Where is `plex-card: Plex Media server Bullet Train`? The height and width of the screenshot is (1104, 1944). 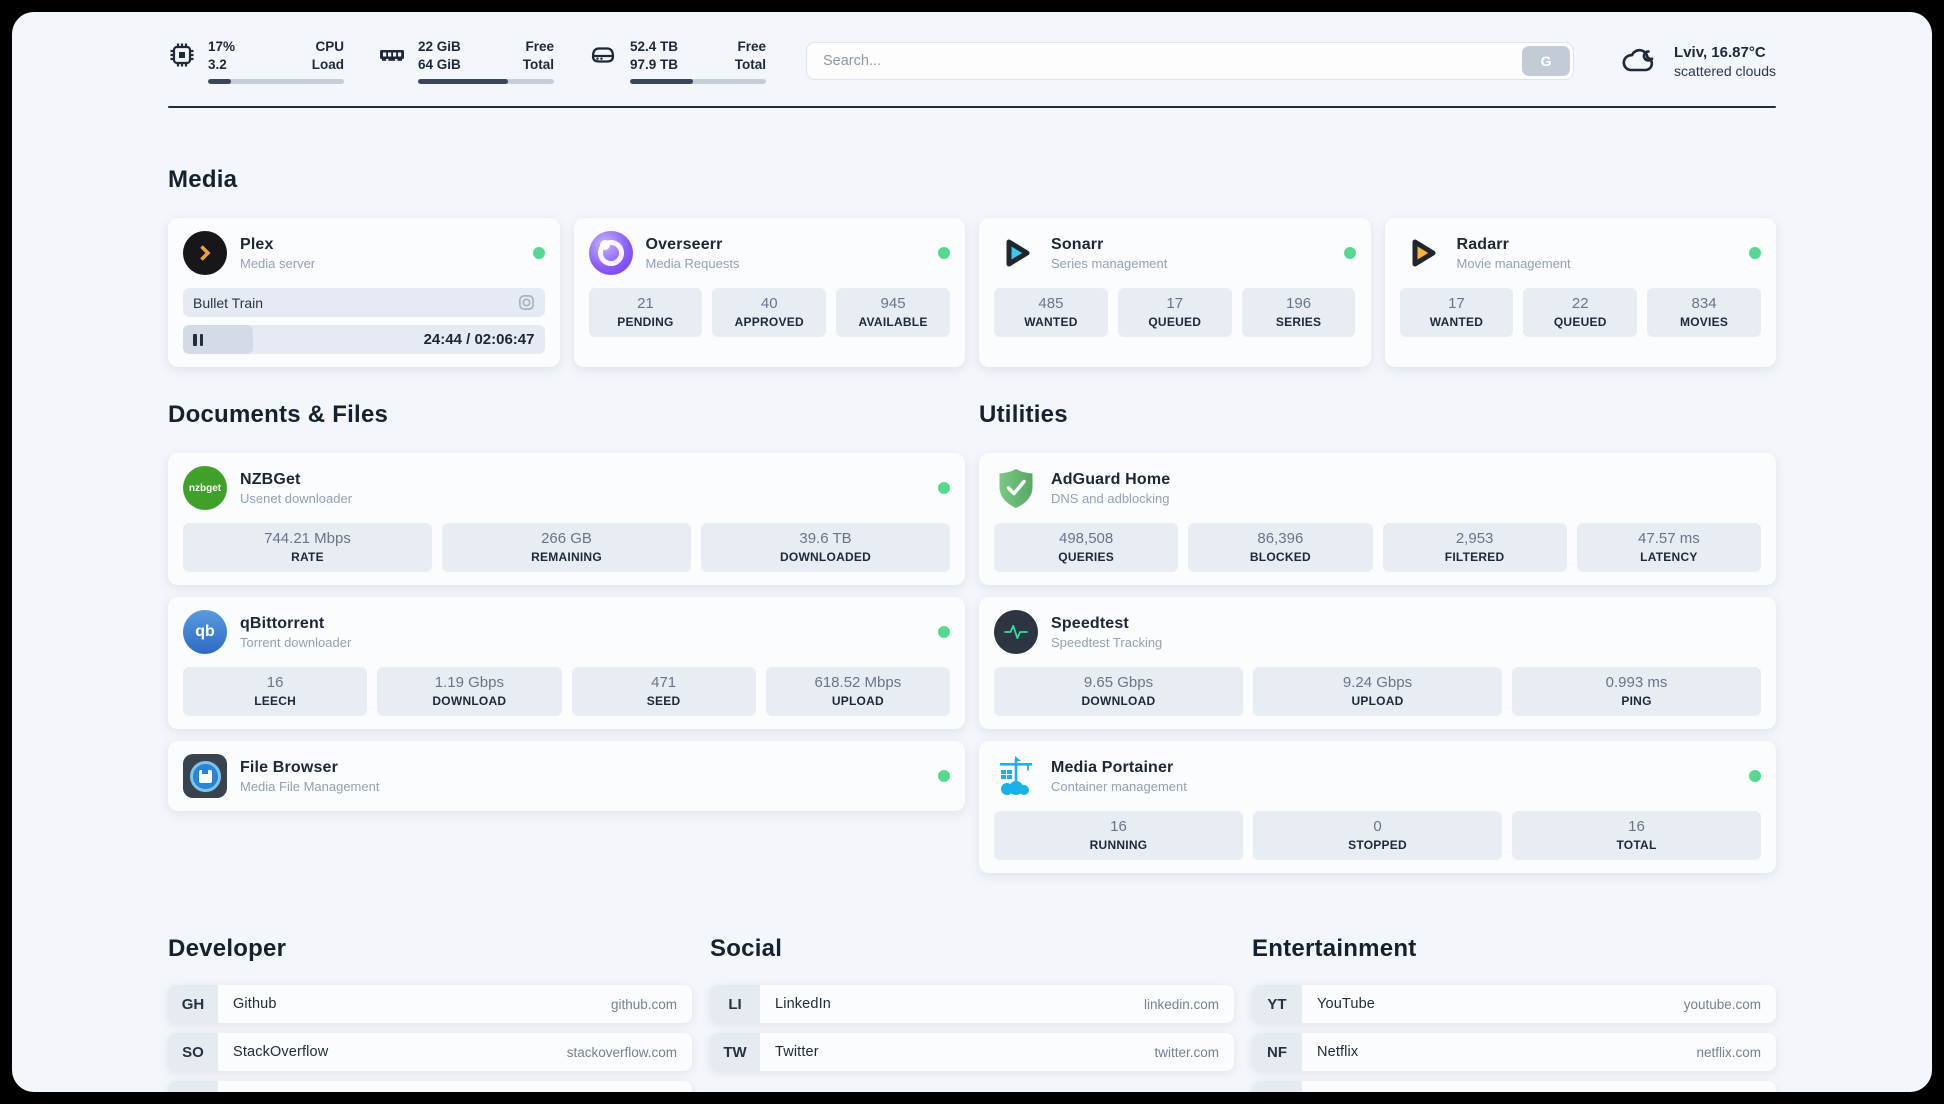
plex-card: Plex Media server Bullet Train is located at coordinates (364, 293).